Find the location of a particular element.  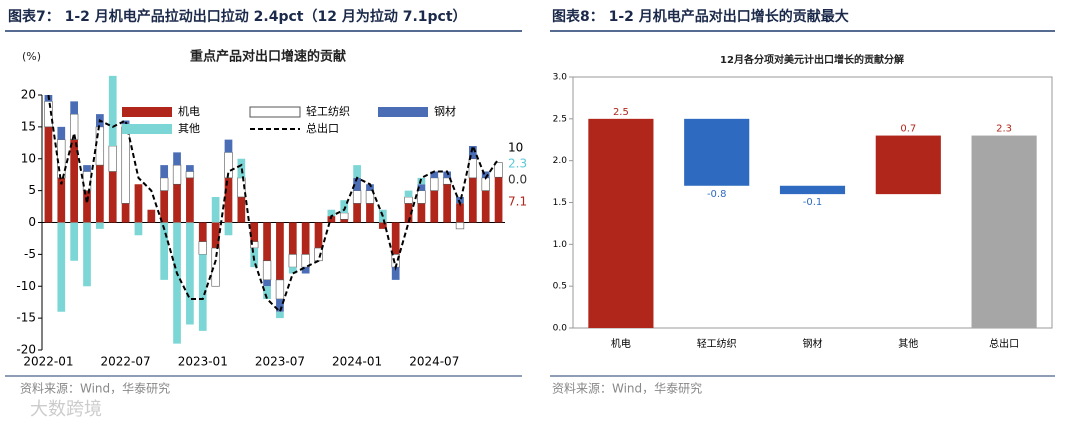

y-tick-label: 2.5 is located at coordinates (560, 119).